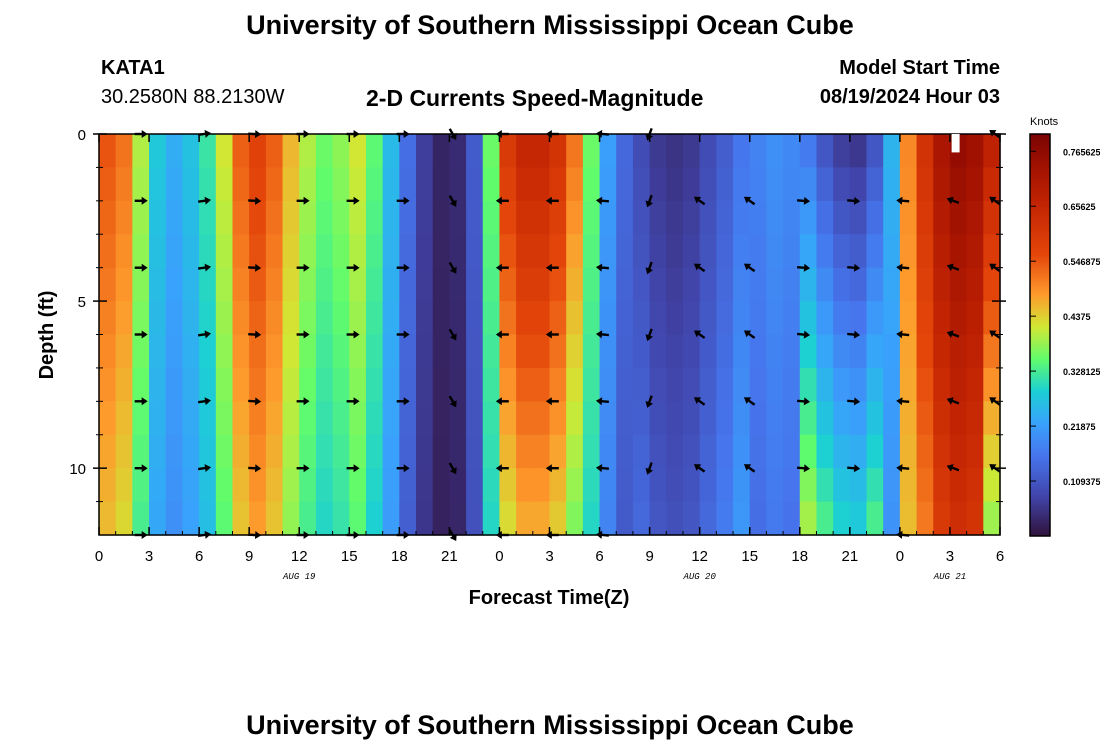 The width and height of the screenshot is (1100, 750). Describe the element at coordinates (749, 556) in the screenshot. I see `x-tick-label: 15` at that location.